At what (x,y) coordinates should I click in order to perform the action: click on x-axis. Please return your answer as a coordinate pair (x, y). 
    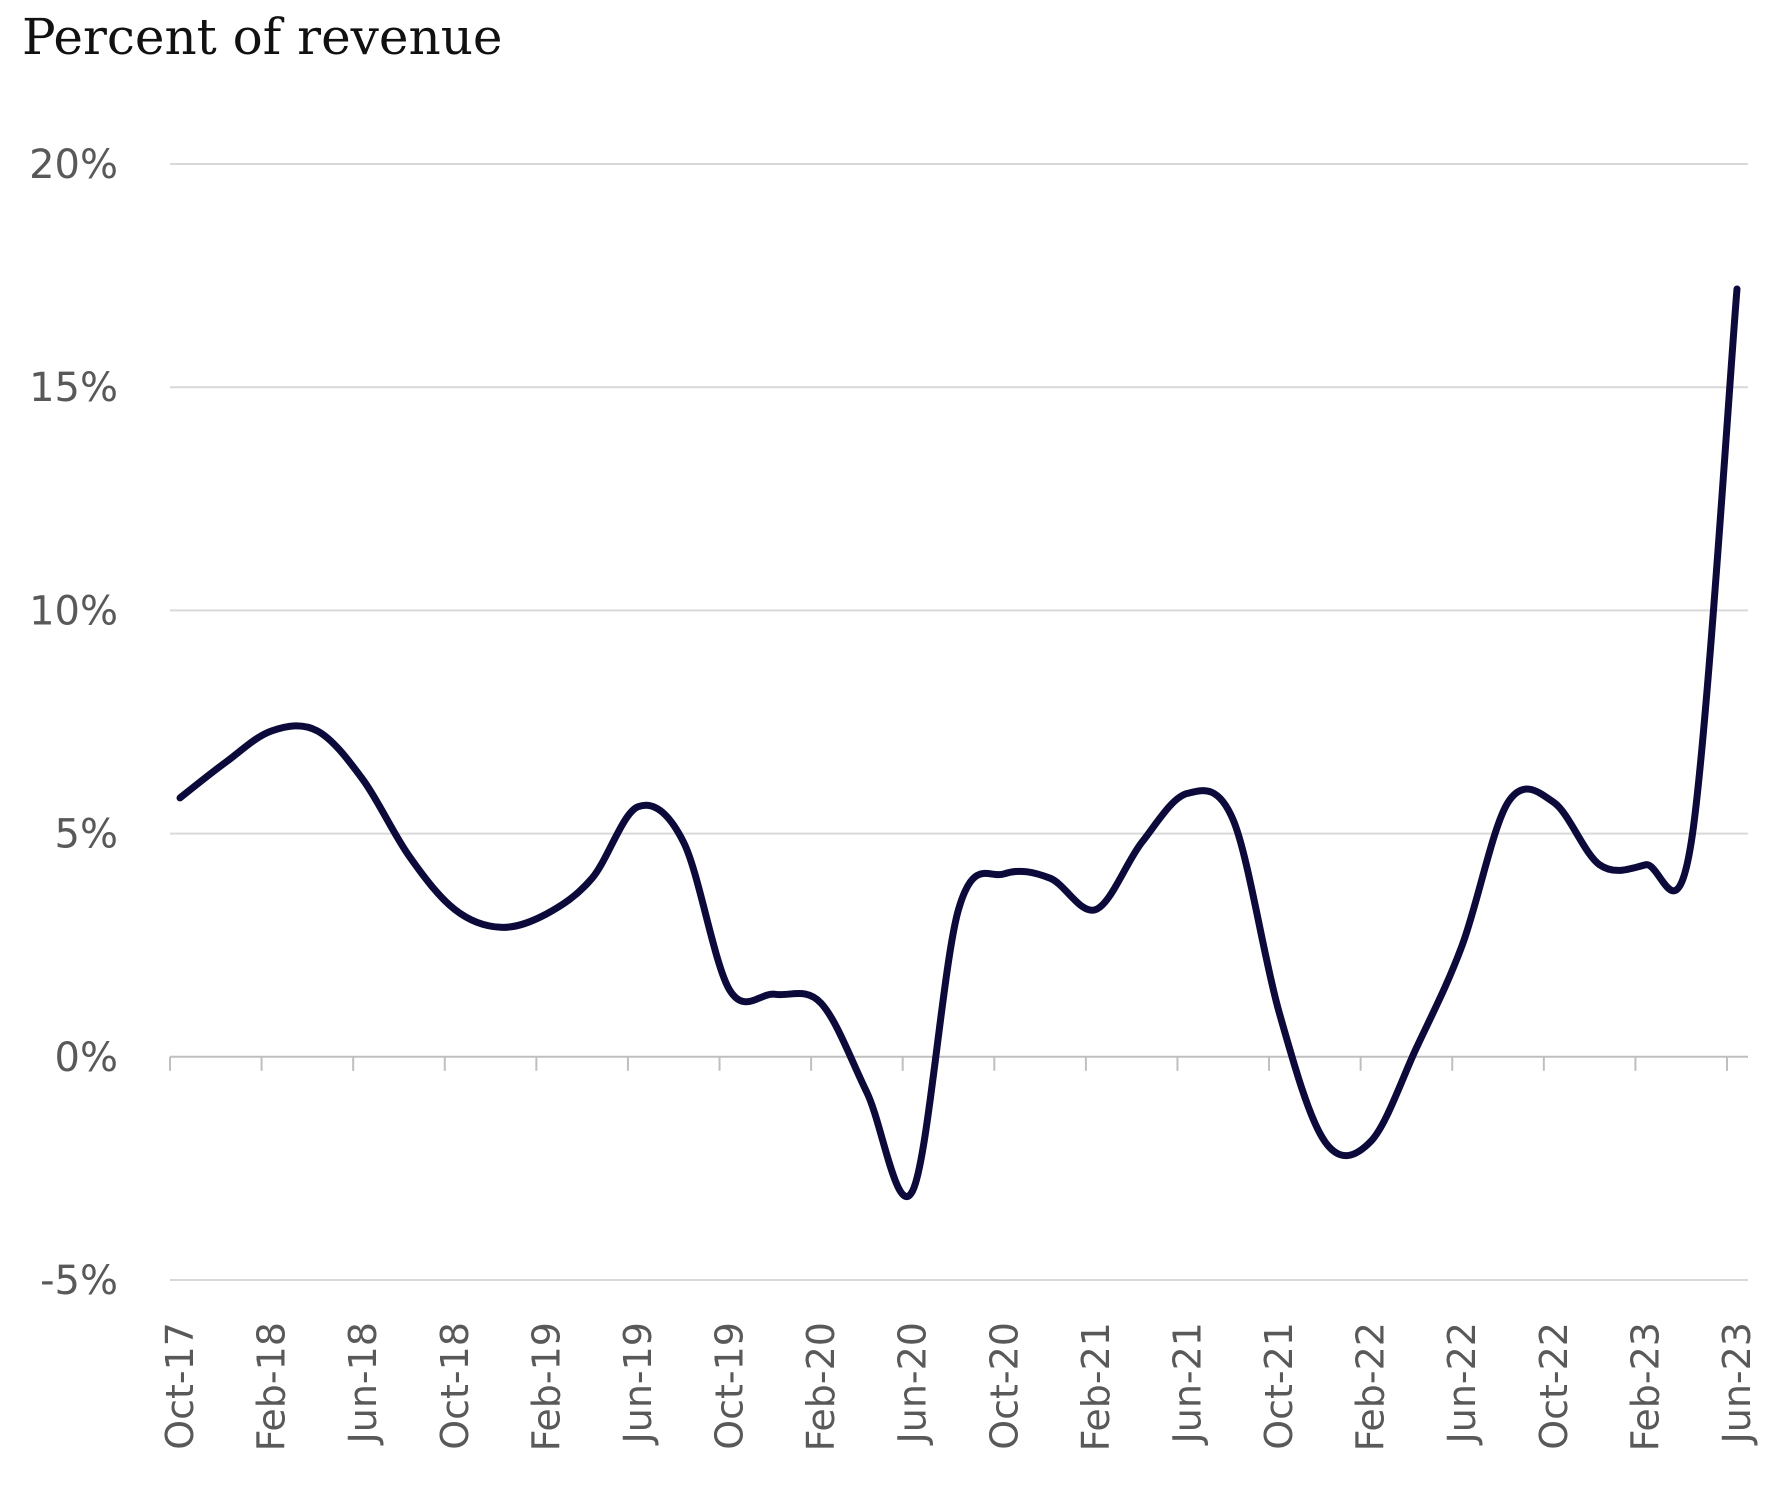
    Looking at the image, I should click on (958, 1063).